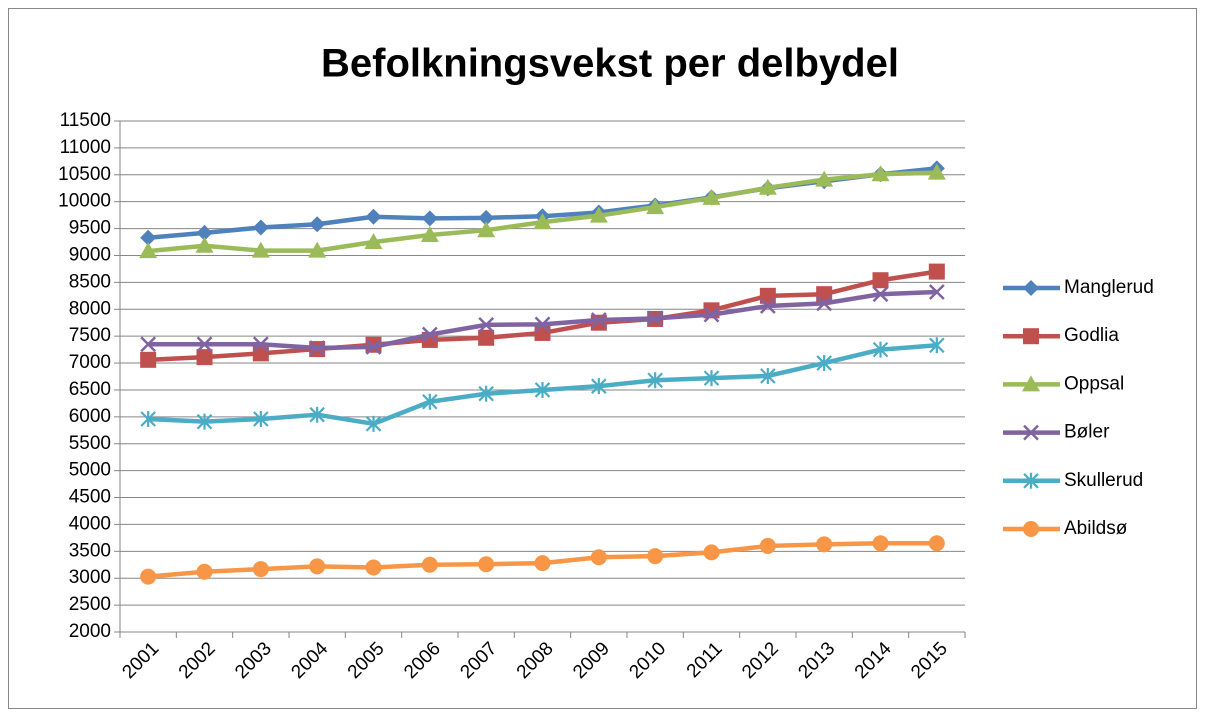 The height and width of the screenshot is (717, 1205). What do you see at coordinates (90, 254) in the screenshot?
I see `y-tick-label: 9000` at bounding box center [90, 254].